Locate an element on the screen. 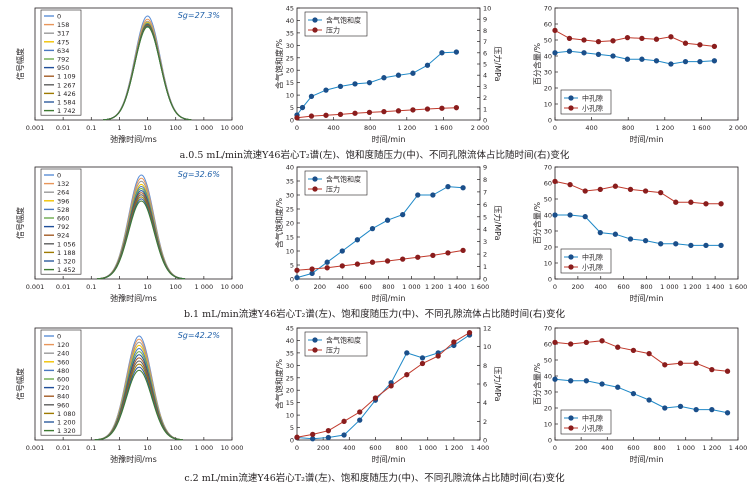 This screenshot has height=489, width=749. t2-sg-label-b: Sg=32.6% is located at coordinates (199, 174).